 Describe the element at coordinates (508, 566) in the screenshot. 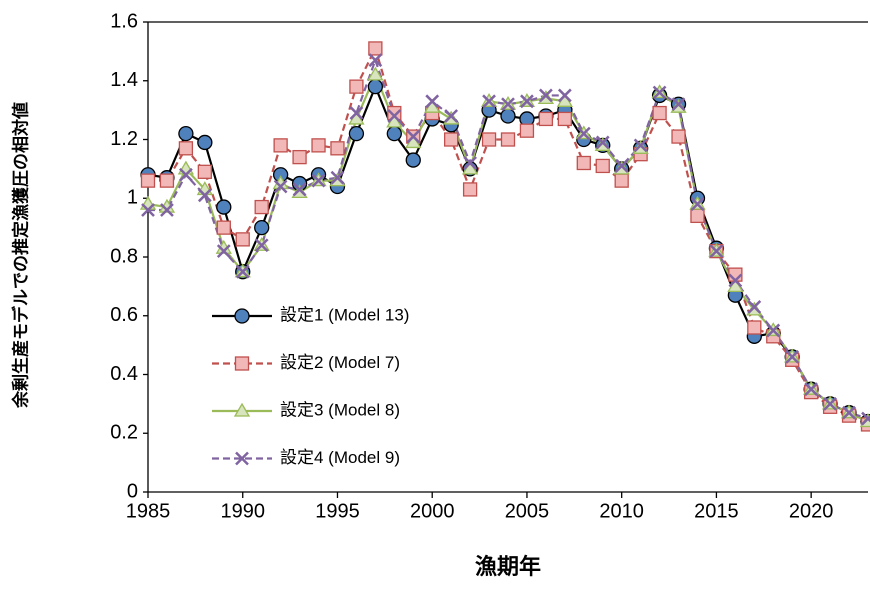

I see `x-axis-title: 漁期年` at that location.